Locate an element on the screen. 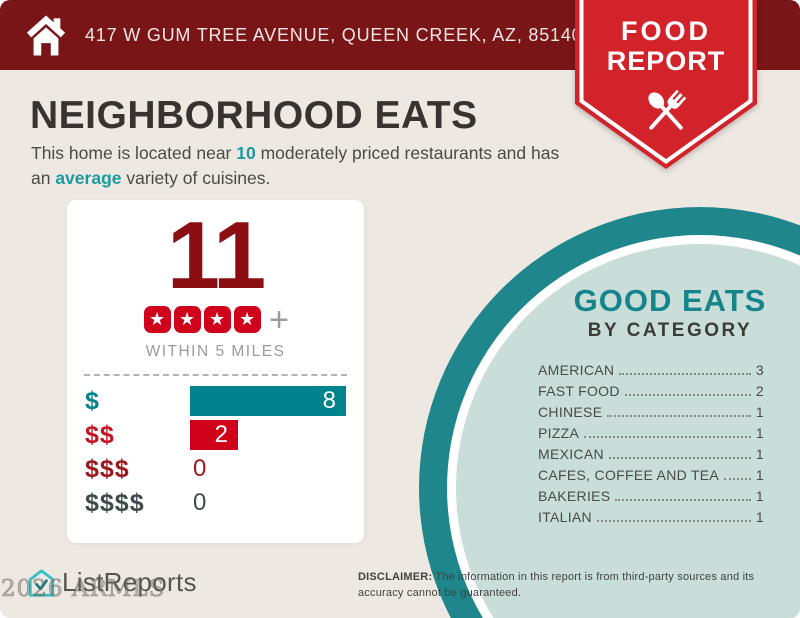 The height and width of the screenshot is (618, 800). plus-sign: + is located at coordinates (279, 319).